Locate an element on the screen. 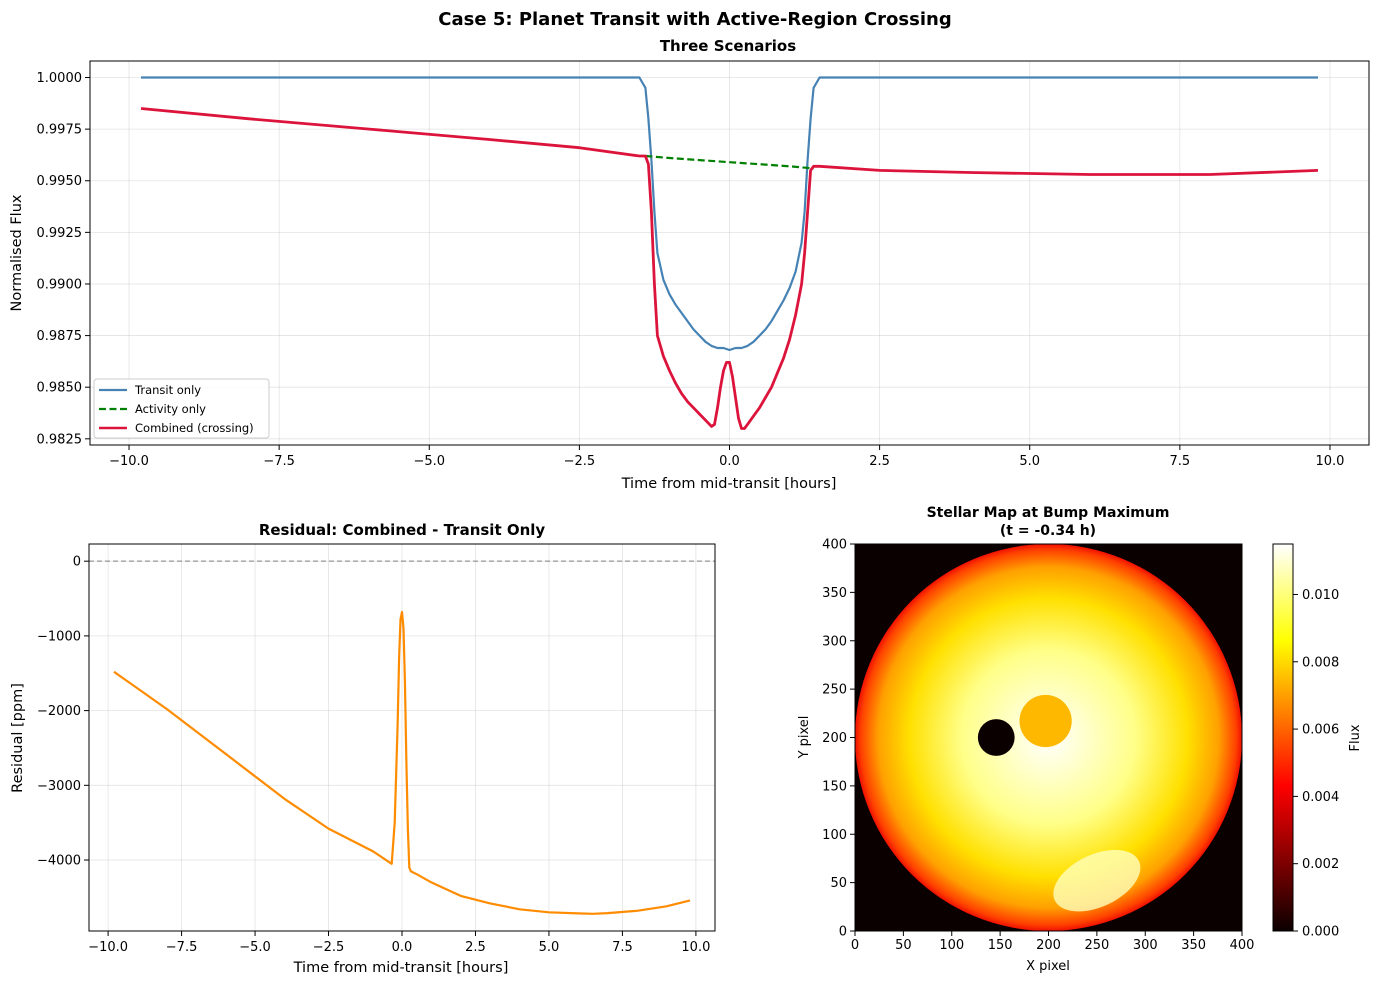  residual-y-tick-label: −2000 is located at coordinates (59, 711).